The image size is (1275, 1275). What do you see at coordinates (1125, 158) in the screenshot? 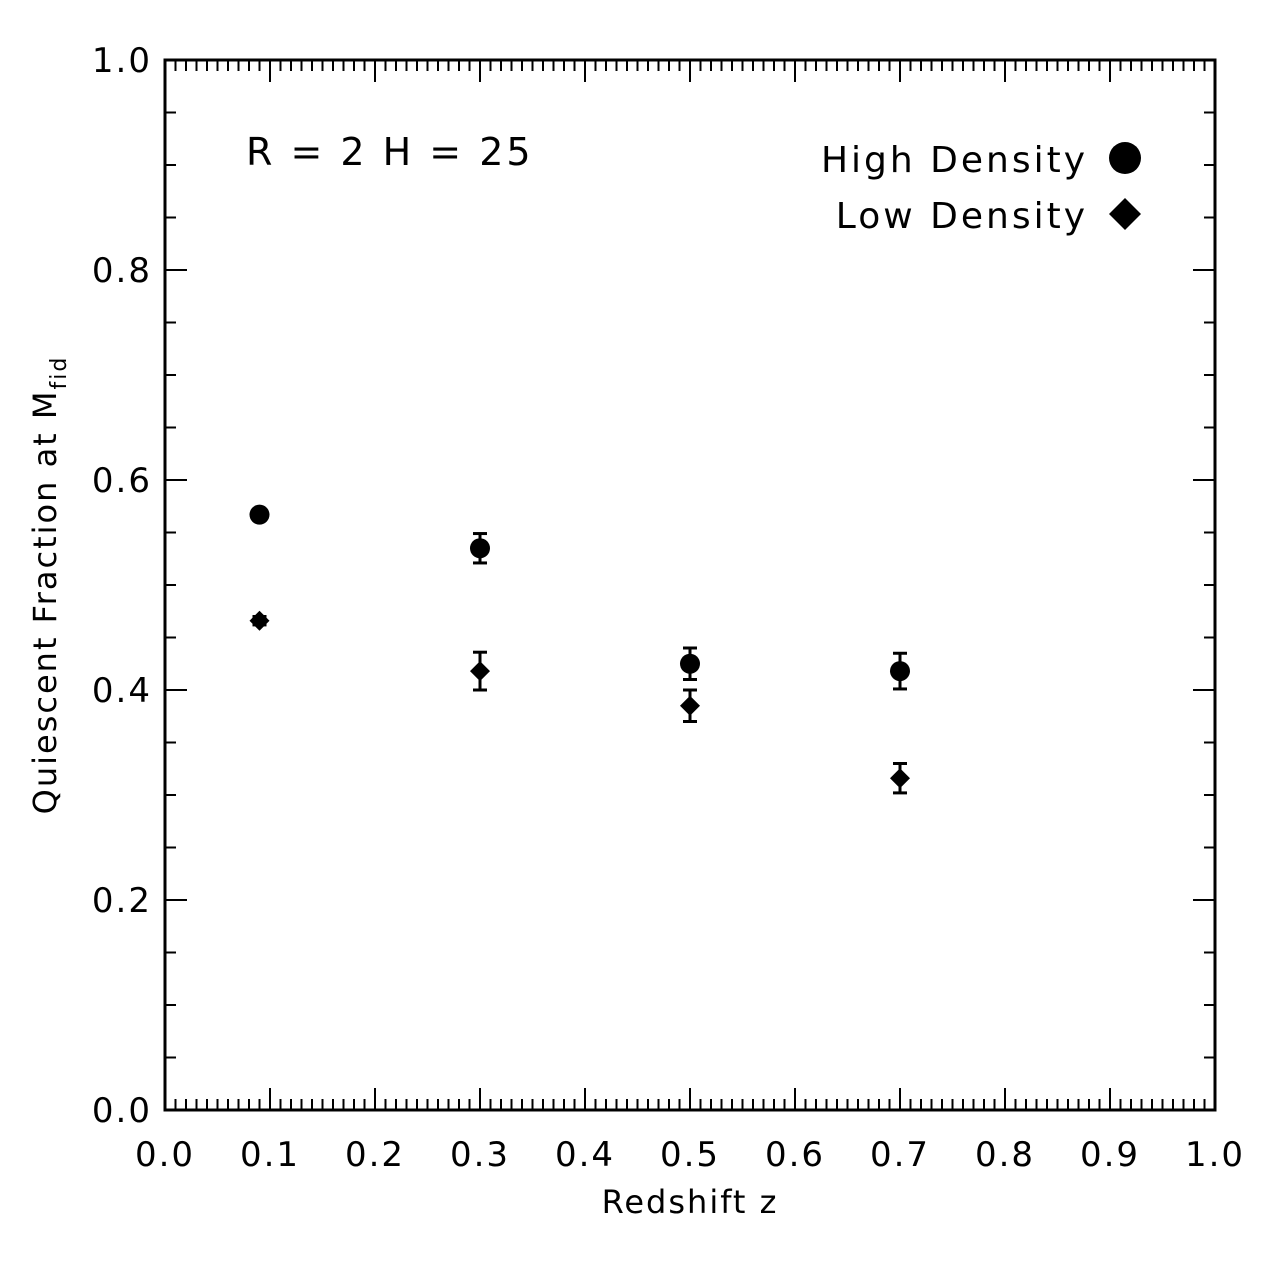
I see `legend-marker-circle` at bounding box center [1125, 158].